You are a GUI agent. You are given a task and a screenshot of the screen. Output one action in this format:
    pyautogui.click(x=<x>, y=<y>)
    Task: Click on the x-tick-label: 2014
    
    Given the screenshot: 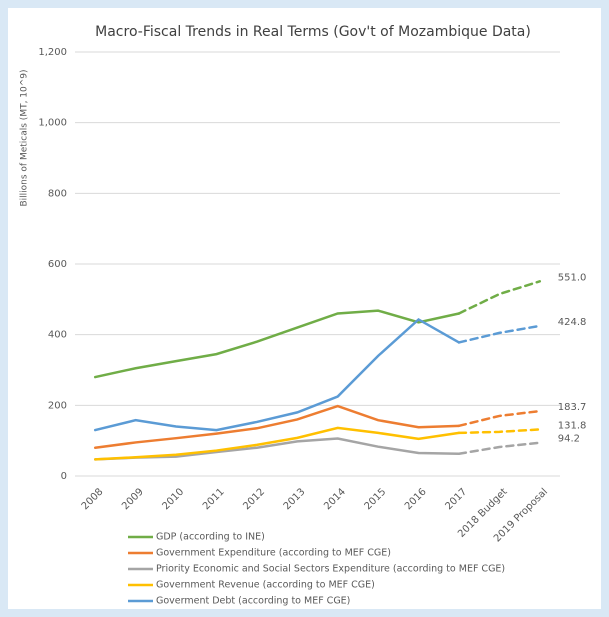 What is the action you would take?
    pyautogui.click(x=335, y=499)
    